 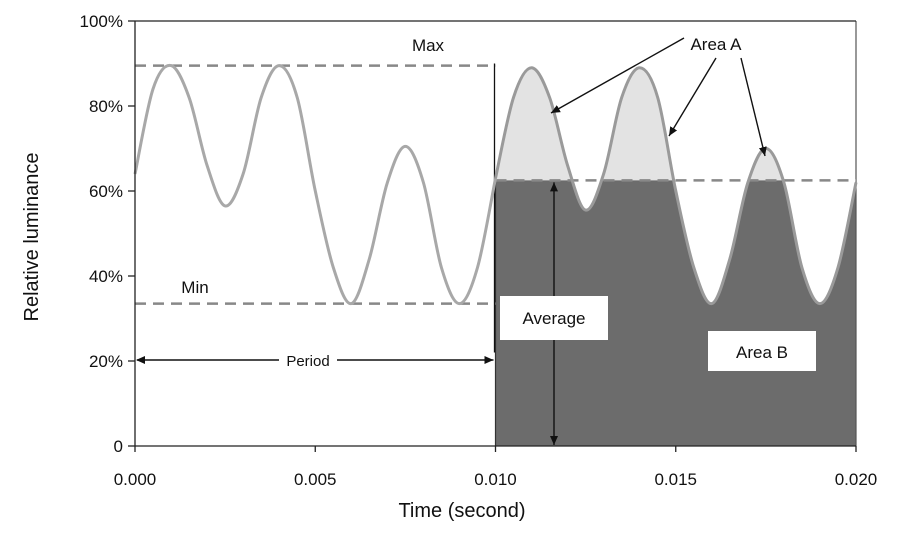 I want to click on x-tick-label: 0.005, so click(x=315, y=479).